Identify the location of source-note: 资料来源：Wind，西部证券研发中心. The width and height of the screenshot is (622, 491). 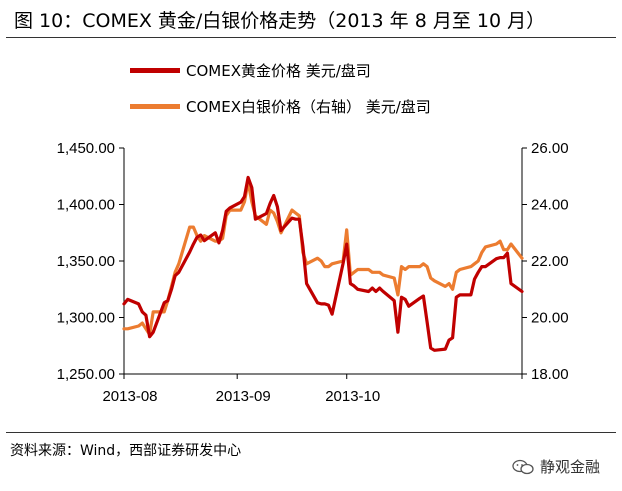
(126, 451).